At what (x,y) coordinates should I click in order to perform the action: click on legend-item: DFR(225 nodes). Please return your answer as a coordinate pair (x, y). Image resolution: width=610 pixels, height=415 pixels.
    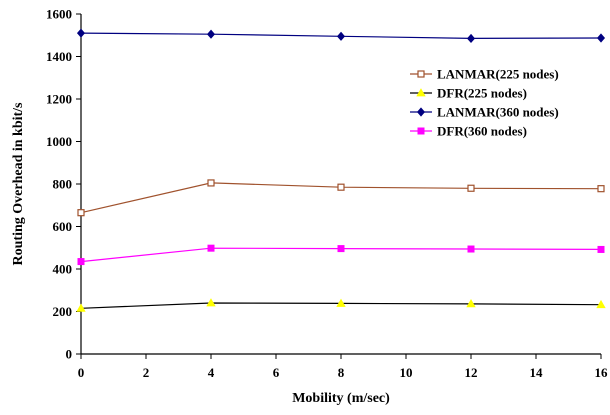
    Looking at the image, I should click on (468, 93).